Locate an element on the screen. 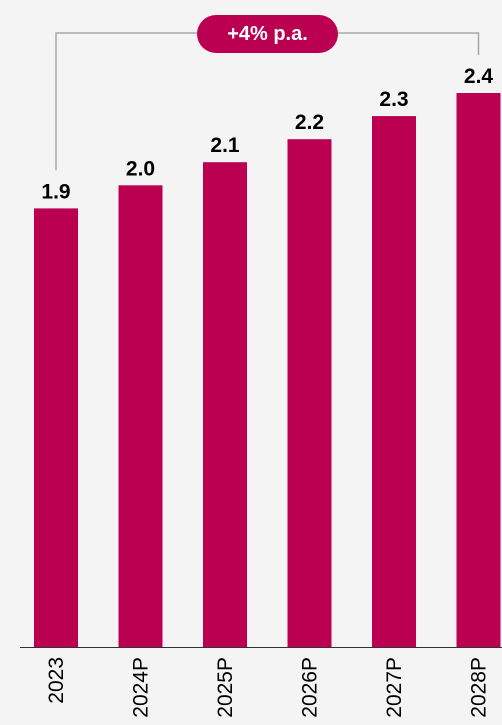 Image resolution: width=502 pixels, height=725 pixels. x-tick-label-2025P: 2025P is located at coordinates (225, 687).